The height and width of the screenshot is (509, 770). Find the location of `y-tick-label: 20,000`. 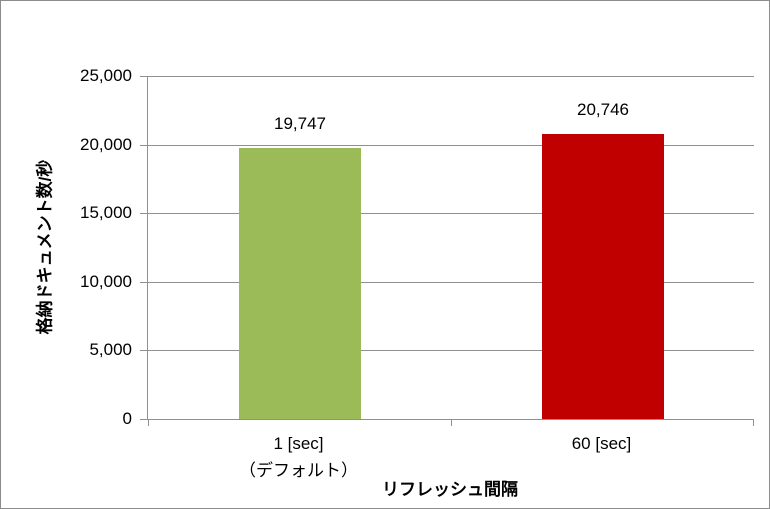

y-tick-label: 20,000 is located at coordinates (106, 144).